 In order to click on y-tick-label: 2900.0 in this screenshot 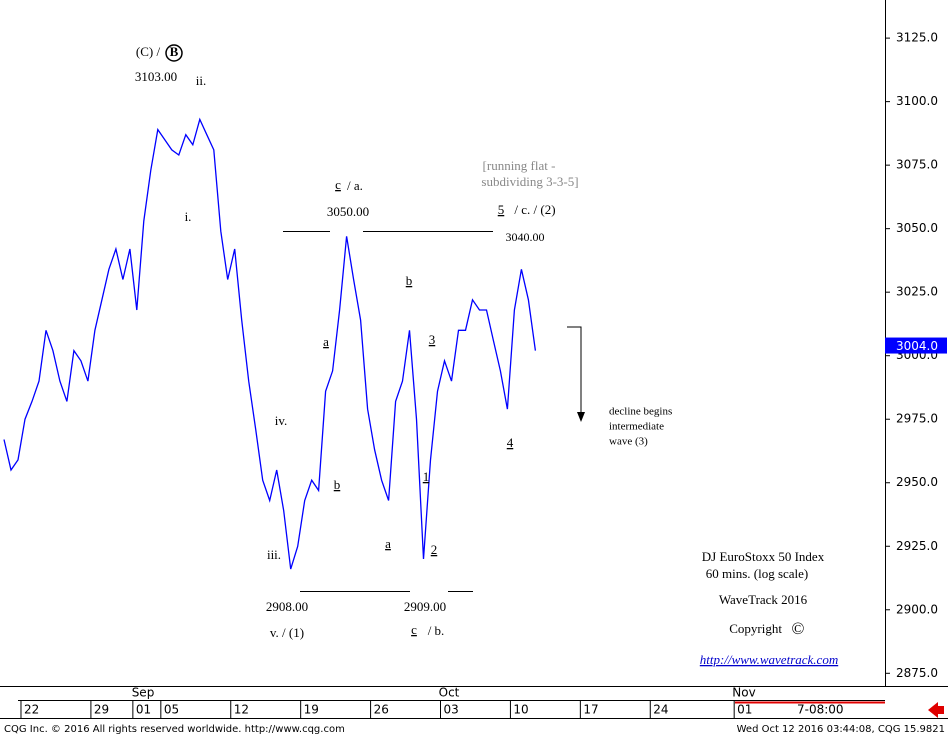, I will do `click(917, 609)`.